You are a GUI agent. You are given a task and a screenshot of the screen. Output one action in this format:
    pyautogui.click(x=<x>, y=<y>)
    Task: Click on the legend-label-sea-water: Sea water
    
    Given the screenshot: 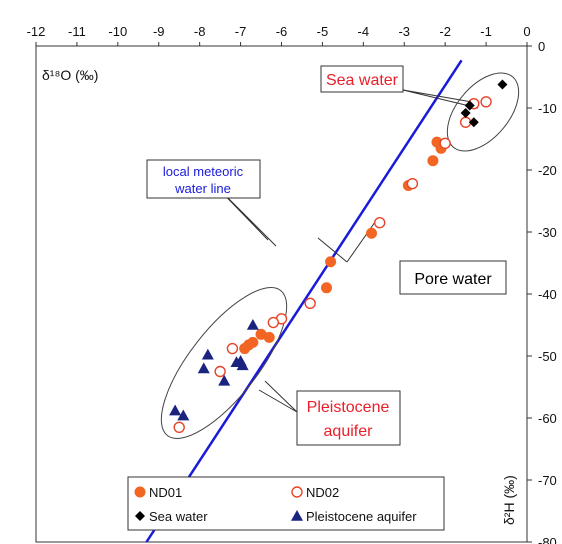 What is the action you would take?
    pyautogui.click(x=178, y=516)
    